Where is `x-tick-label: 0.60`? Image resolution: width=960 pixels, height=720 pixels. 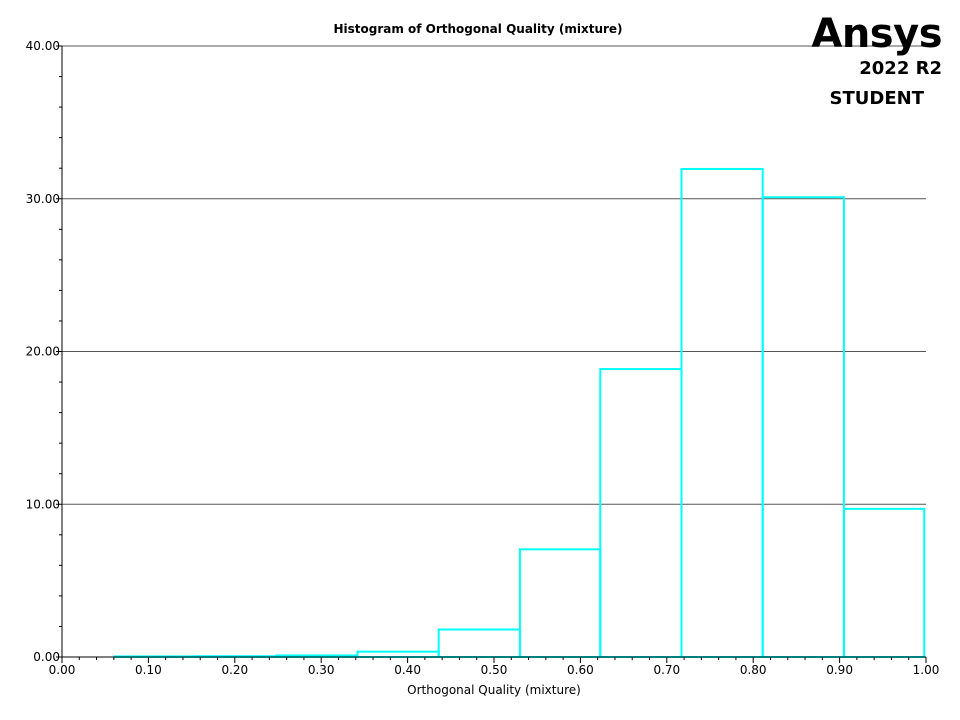
x-tick-label: 0.60 is located at coordinates (580, 670).